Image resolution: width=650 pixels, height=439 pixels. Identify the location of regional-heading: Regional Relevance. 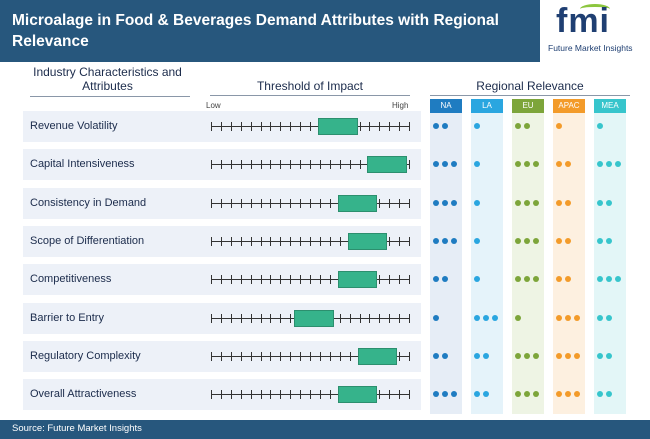
(530, 86).